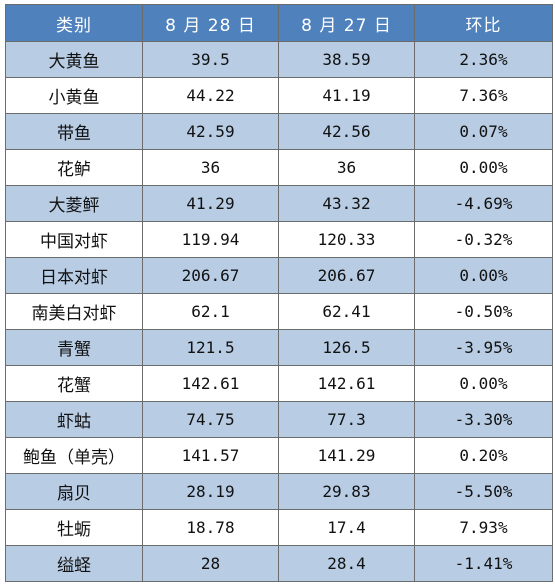 The height and width of the screenshot is (587, 555). Describe the element at coordinates (483, 563) in the screenshot. I see `cell-change: -1.41%` at that location.